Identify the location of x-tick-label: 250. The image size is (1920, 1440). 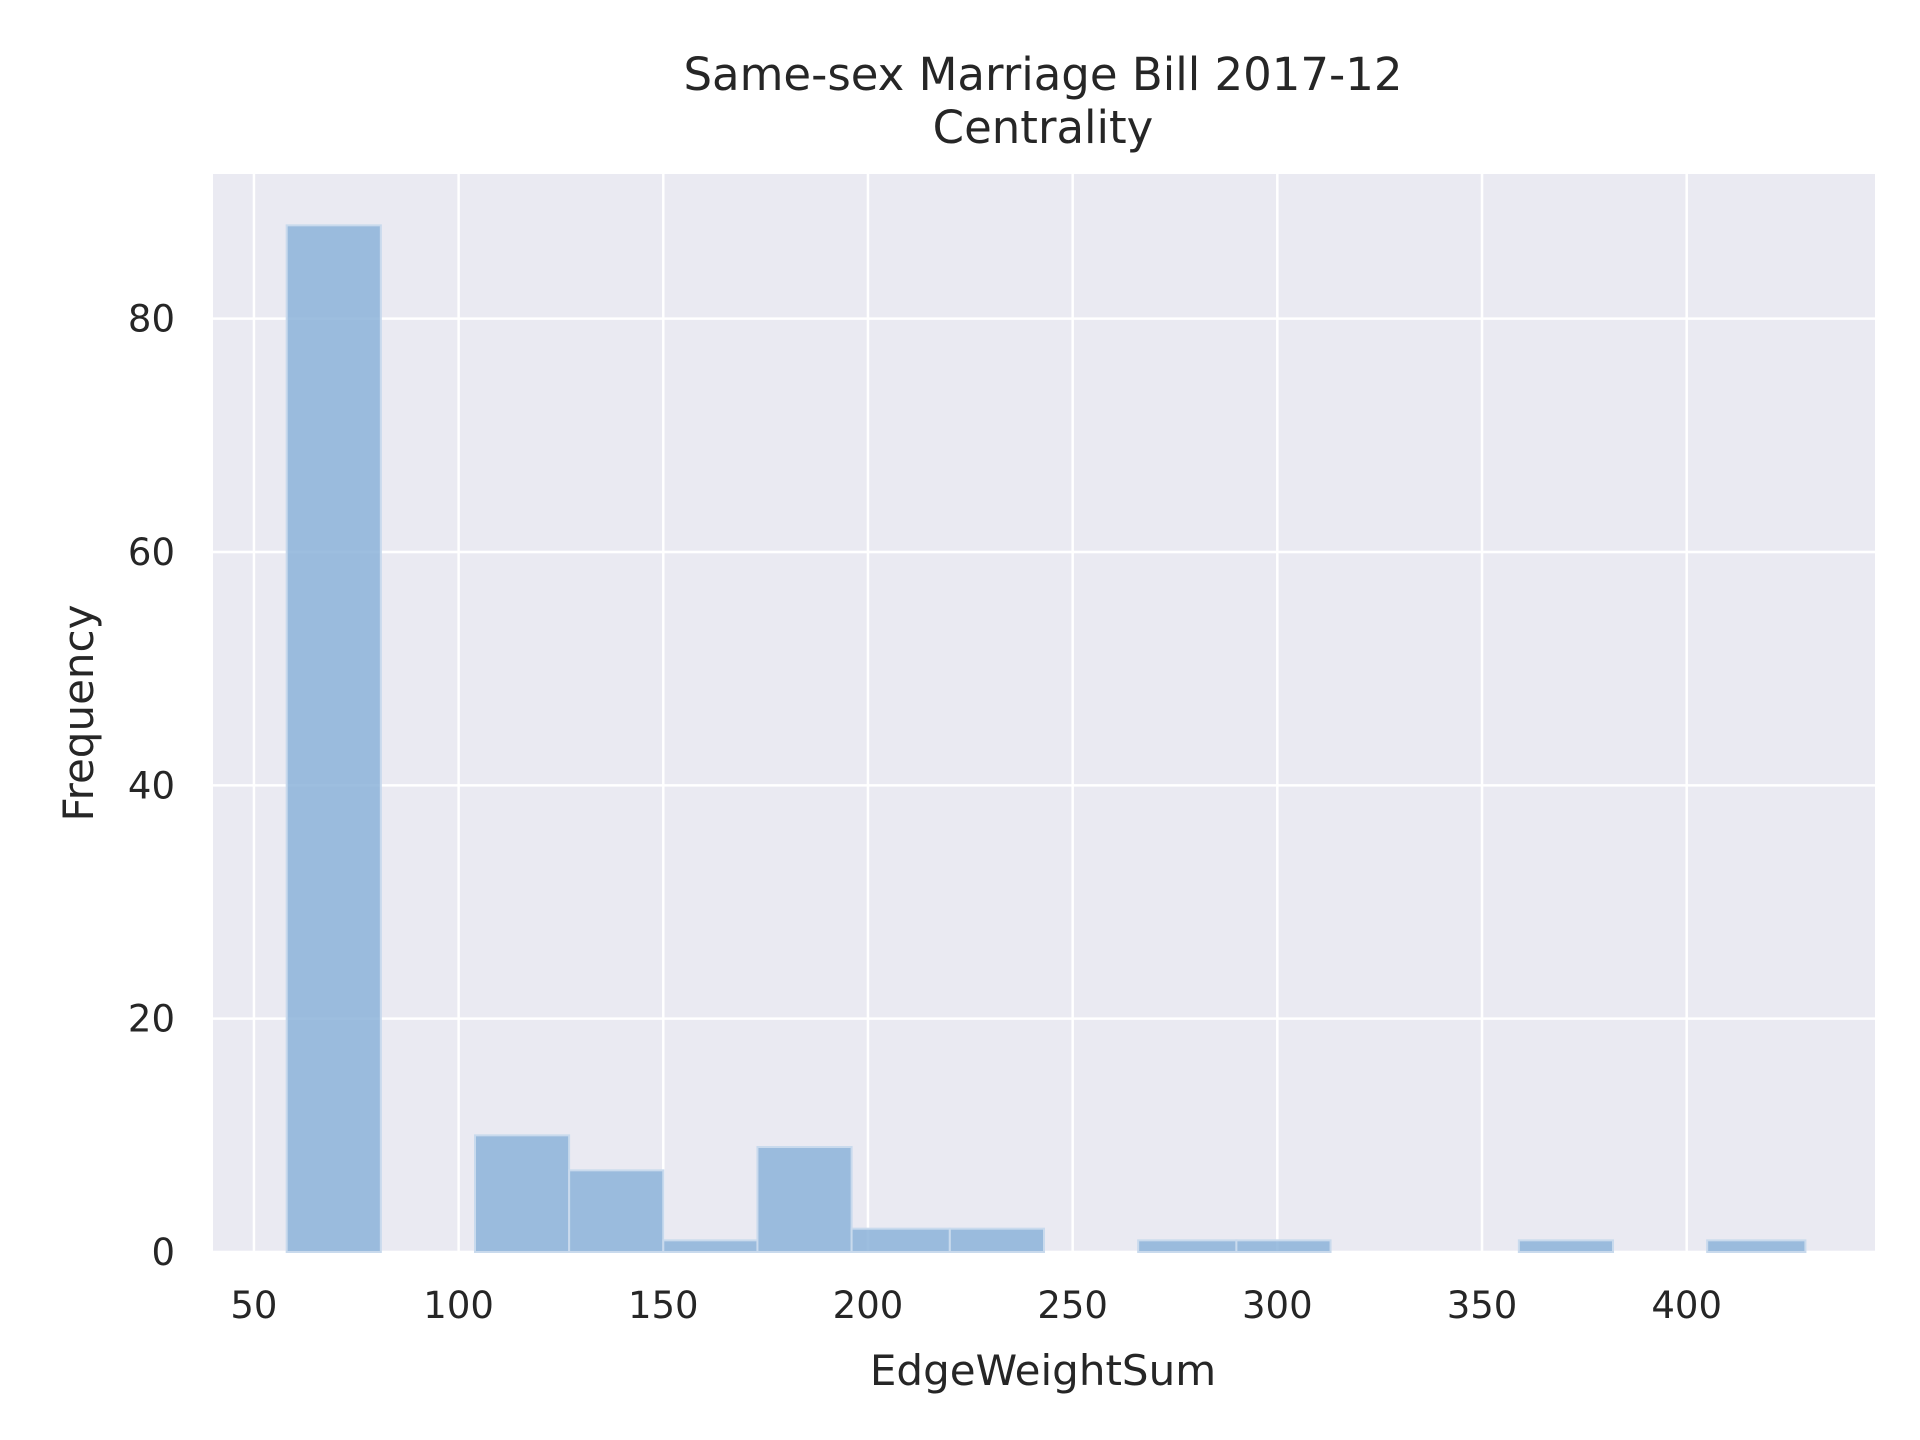
(1072, 1305).